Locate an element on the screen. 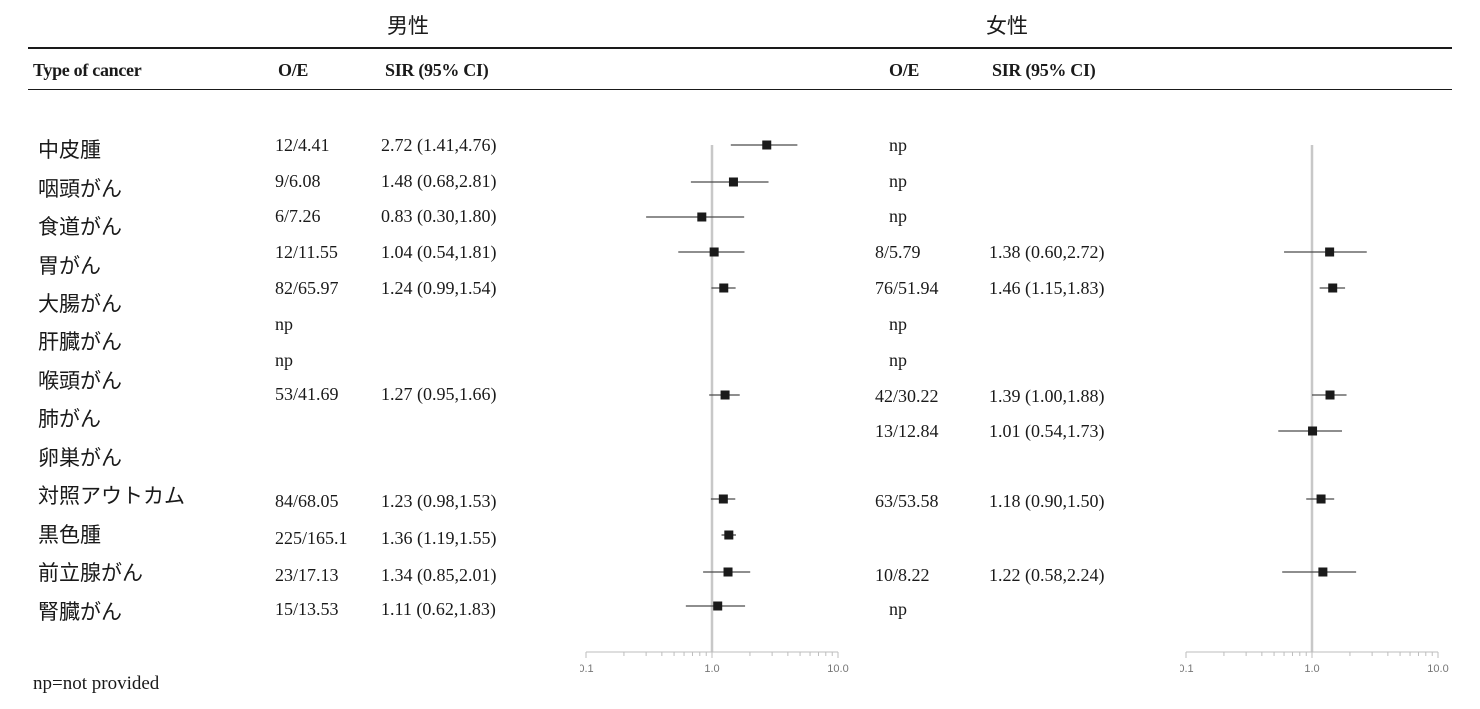 The image size is (1480, 709). male-oe-cell: 15/13.53 is located at coordinates (307, 609).